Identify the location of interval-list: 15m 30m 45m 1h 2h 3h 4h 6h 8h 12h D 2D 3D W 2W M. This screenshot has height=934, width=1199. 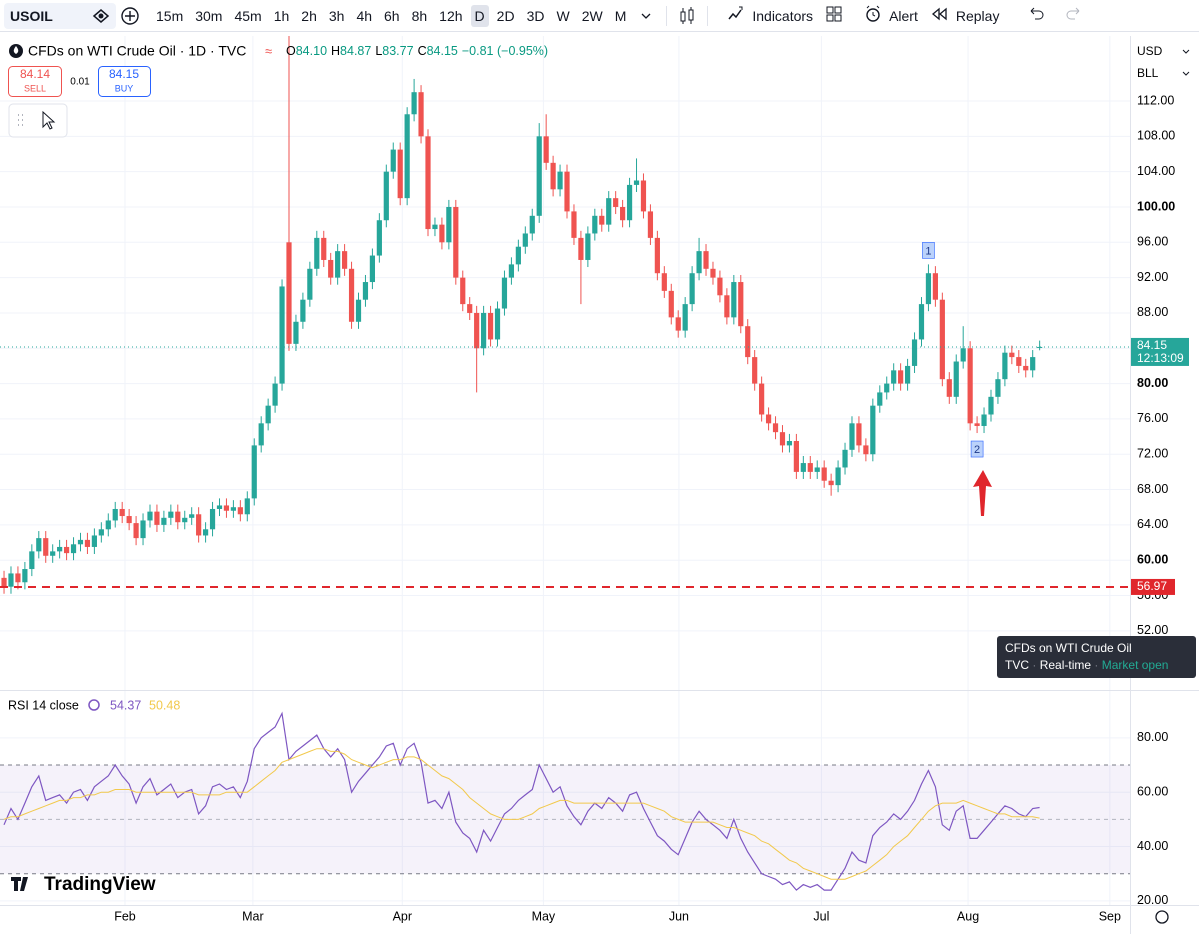
(391, 15).